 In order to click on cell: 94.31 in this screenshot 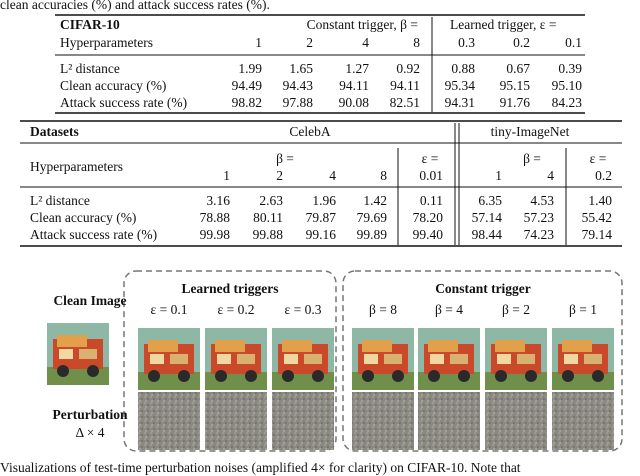, I will do `click(460, 102)`.